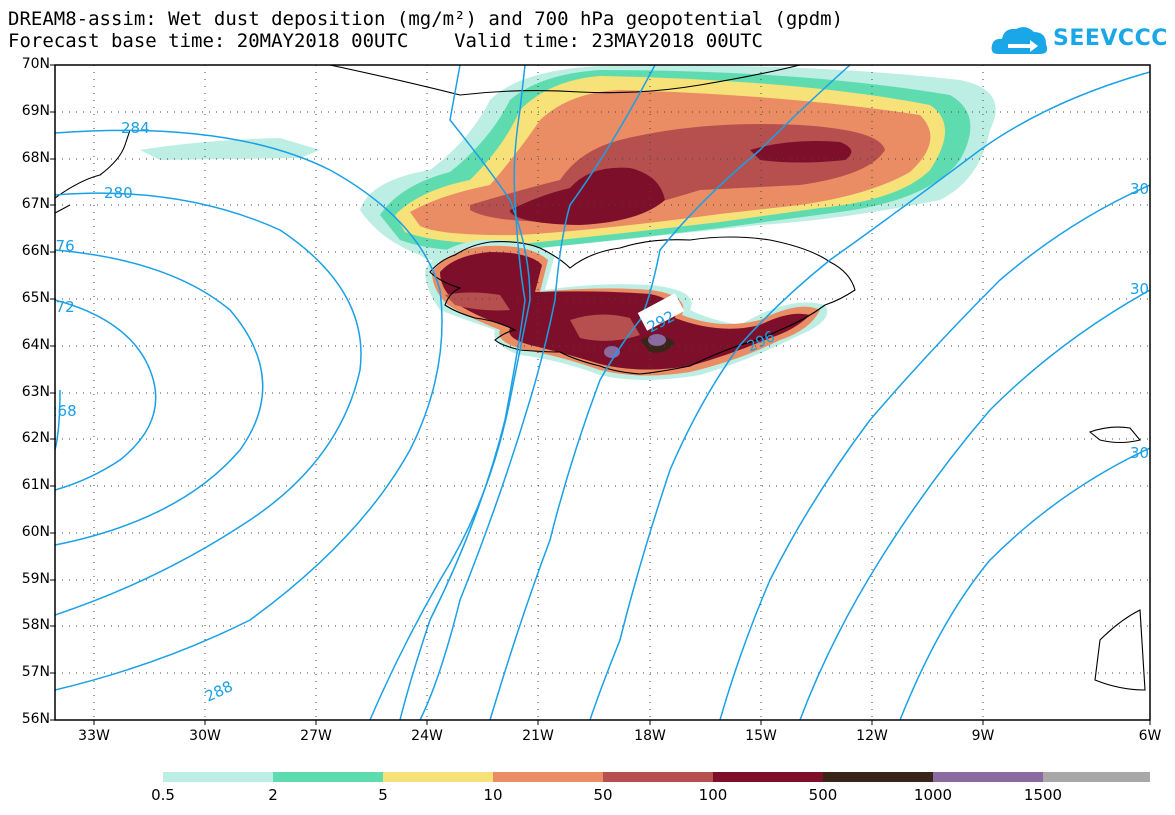 The image size is (1175, 815). I want to click on lon-label: 24W, so click(427, 736).